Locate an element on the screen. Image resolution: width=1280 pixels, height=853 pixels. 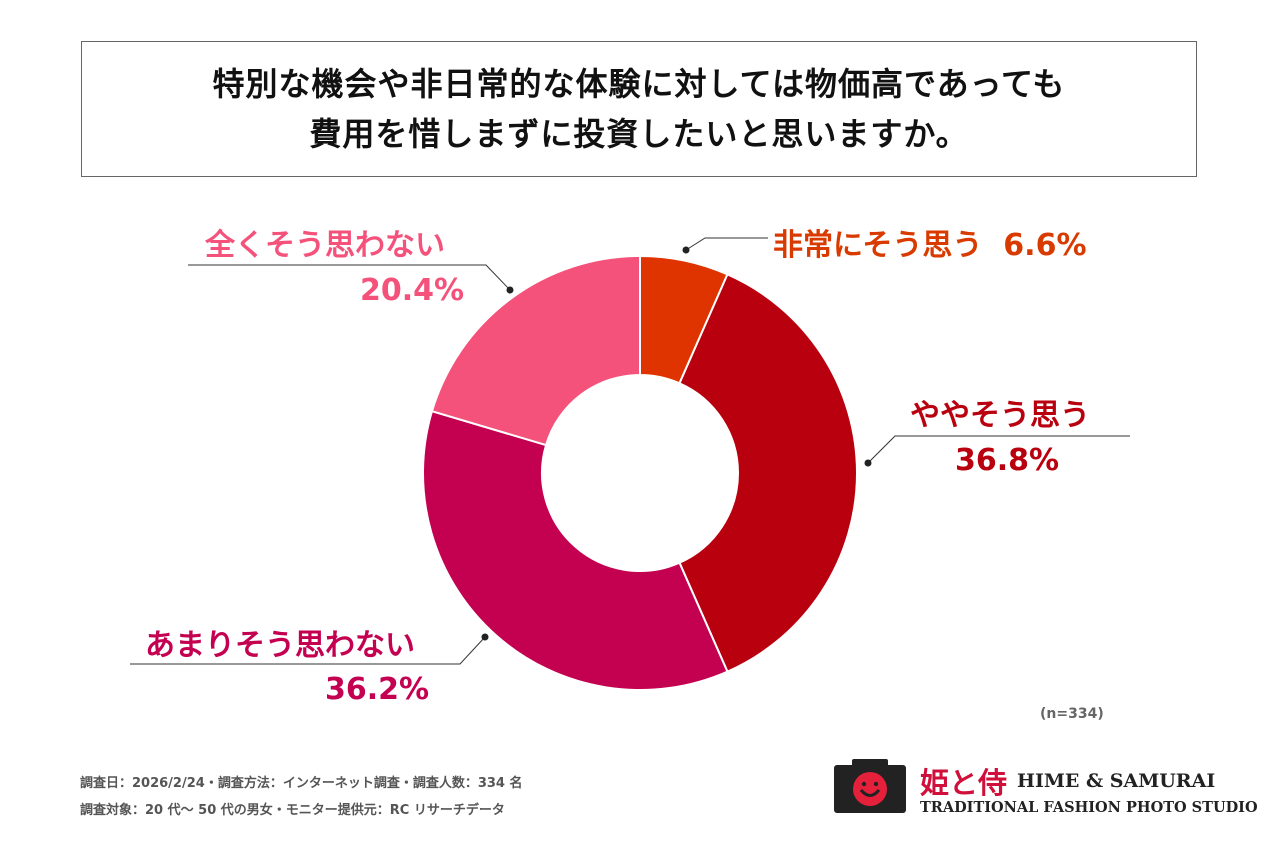
camera-logo-icon is located at coordinates (870, 786).